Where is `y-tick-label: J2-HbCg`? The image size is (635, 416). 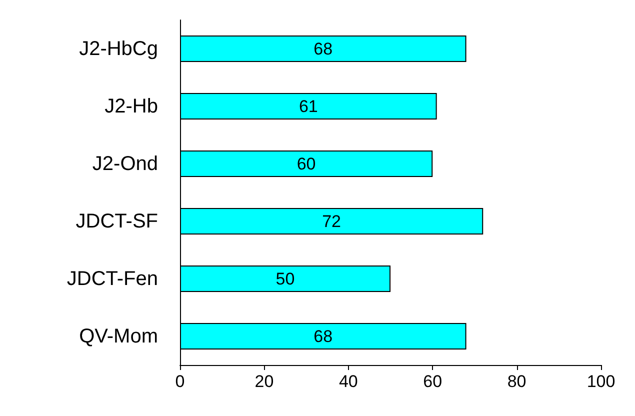
y-tick-label: J2-HbCg is located at coordinates (118, 49).